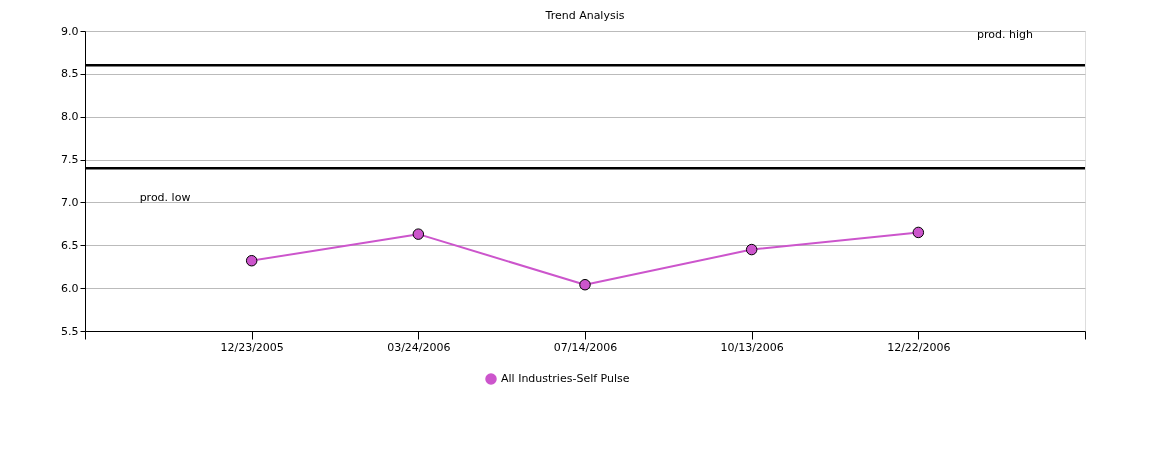 This screenshot has height=457, width=1149. What do you see at coordinates (752, 347) in the screenshot?
I see `x-tick-label: 10/13/2006` at bounding box center [752, 347].